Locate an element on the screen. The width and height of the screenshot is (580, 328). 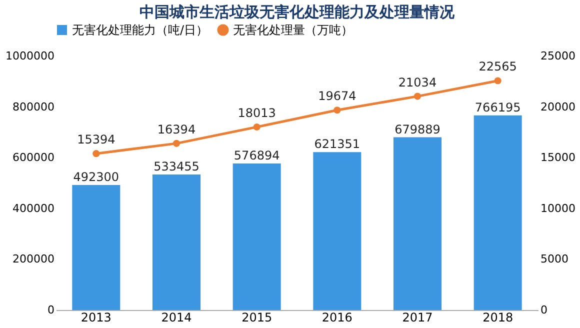
data-label: 22565 is located at coordinates (497, 67).